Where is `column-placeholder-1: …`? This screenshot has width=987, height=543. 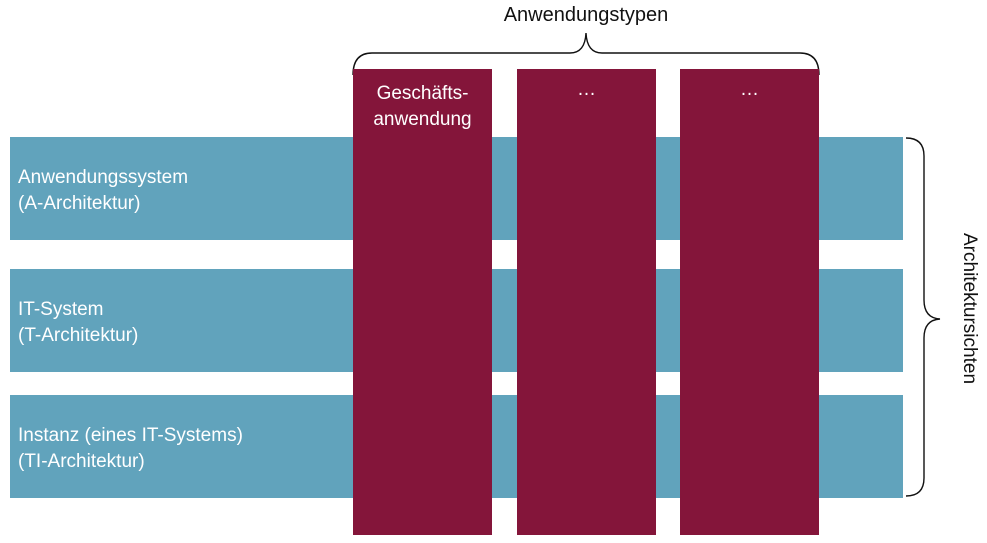
column-placeholder-1: … is located at coordinates (586, 302).